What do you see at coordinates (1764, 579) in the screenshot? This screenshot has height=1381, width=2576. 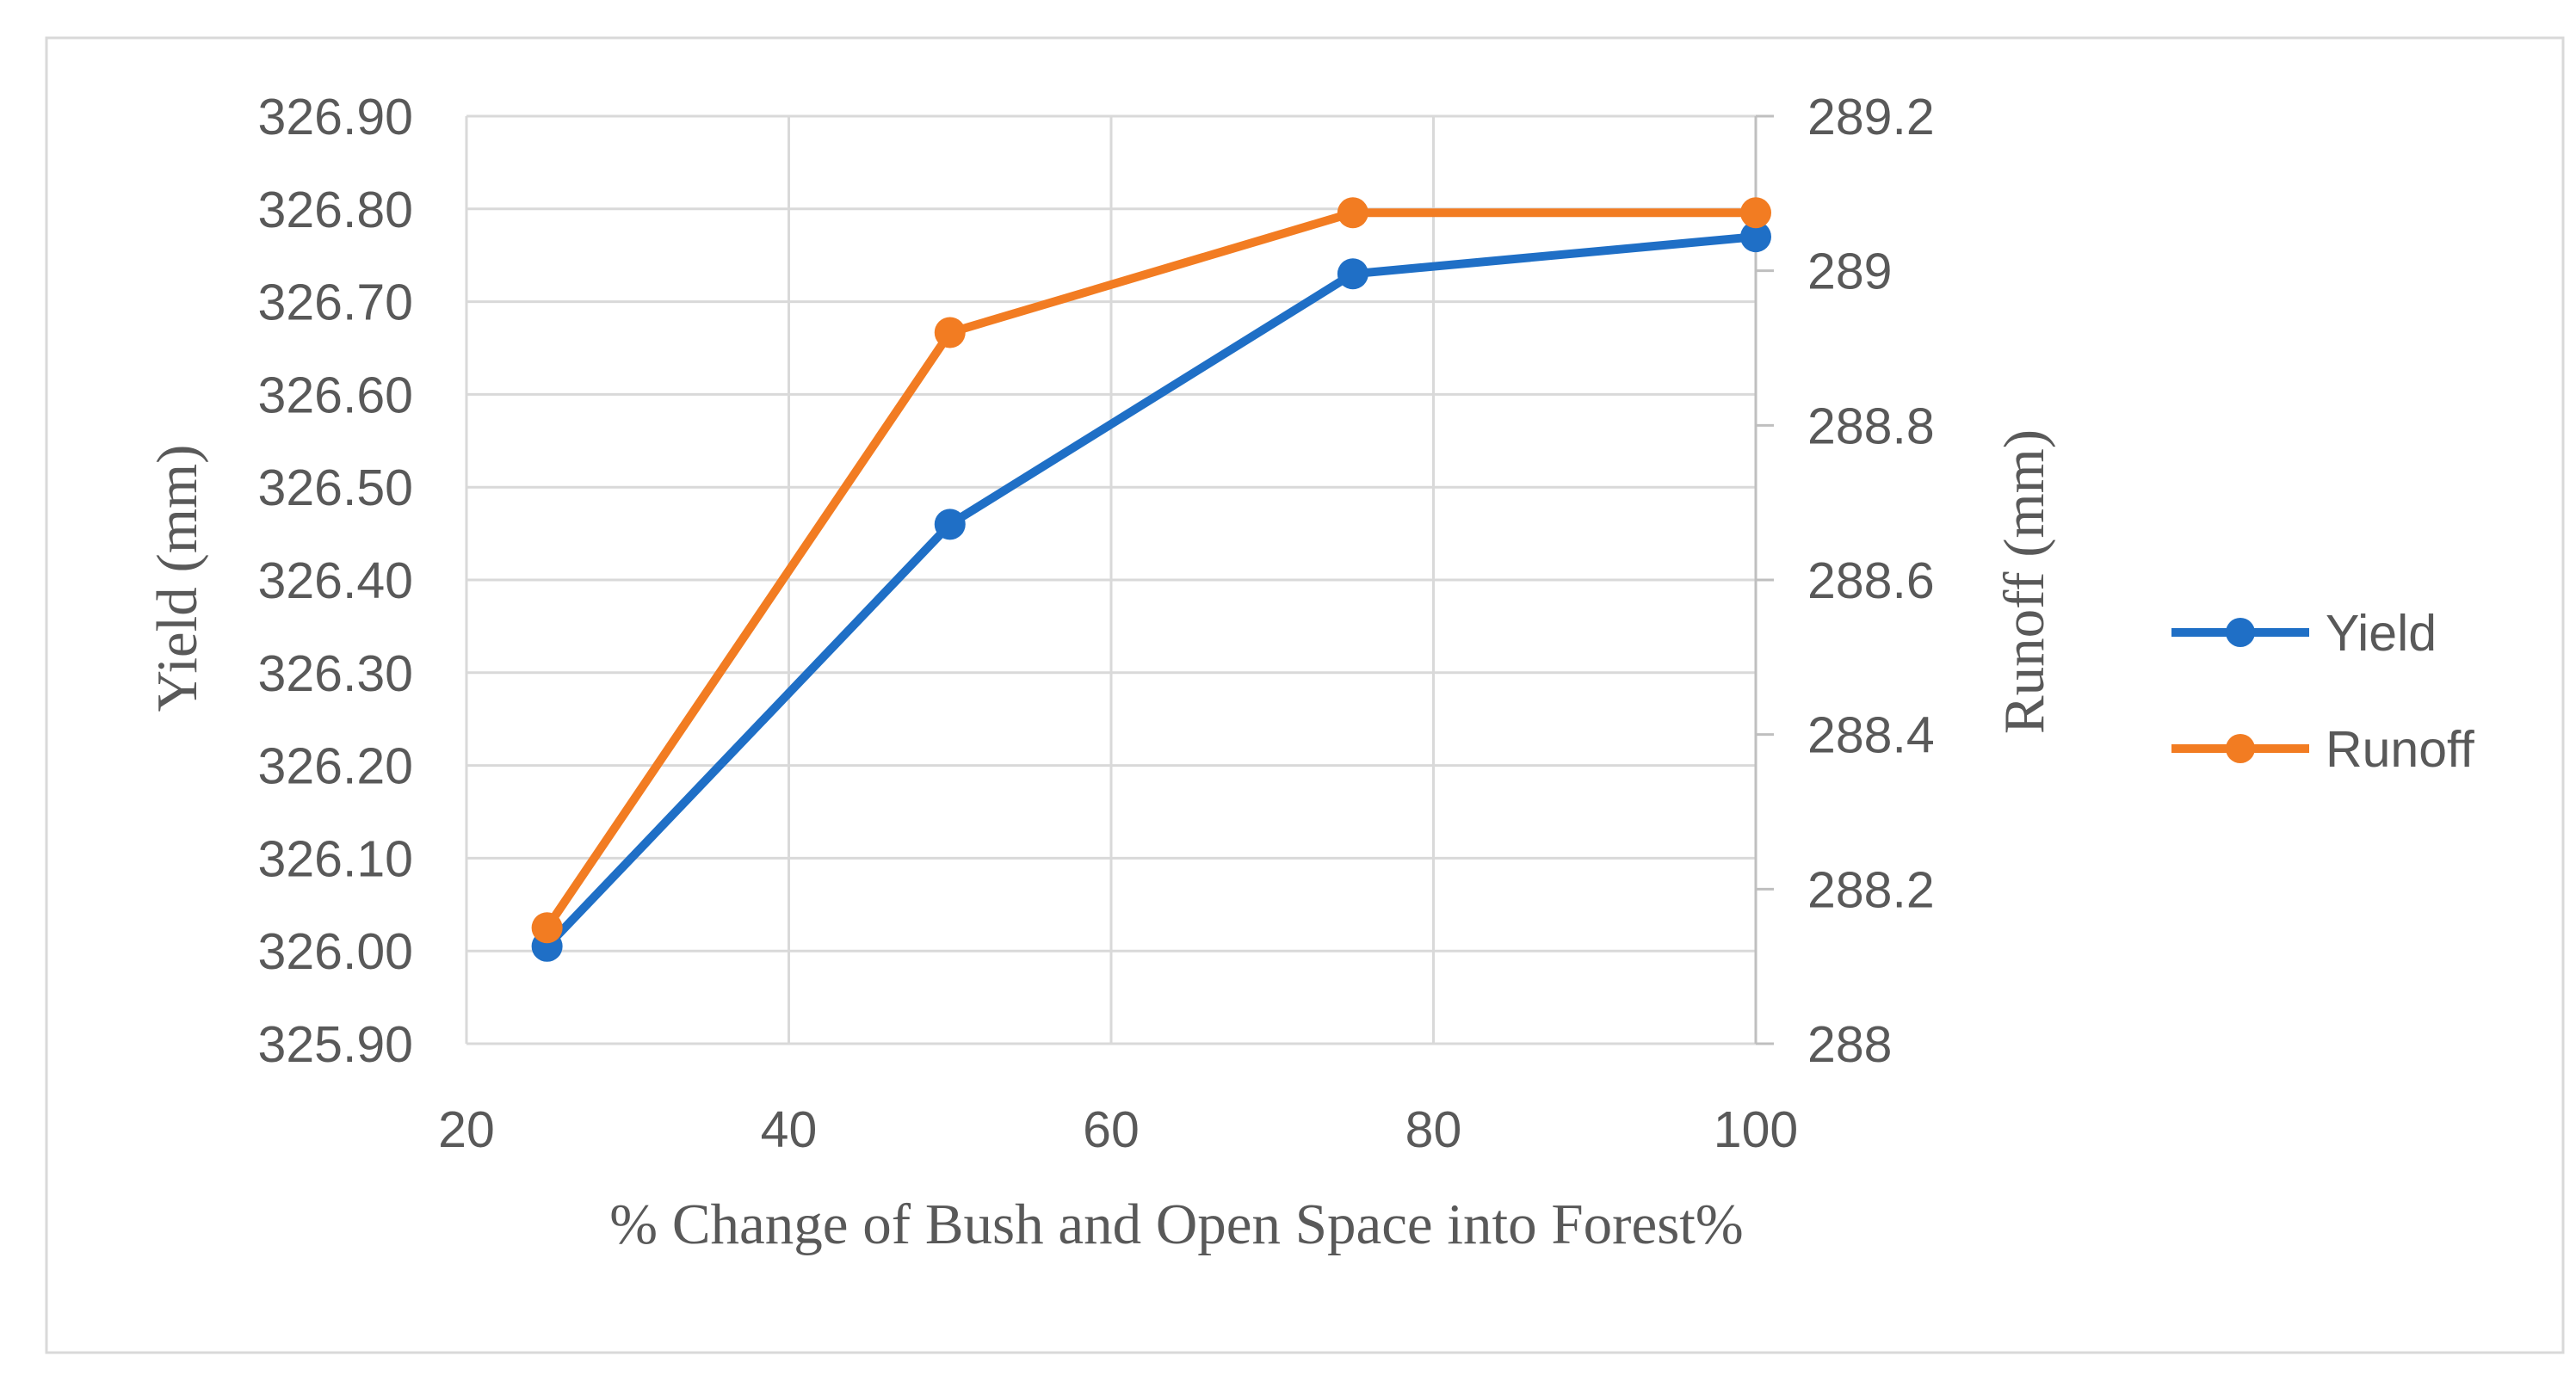 I see `axes` at bounding box center [1764, 579].